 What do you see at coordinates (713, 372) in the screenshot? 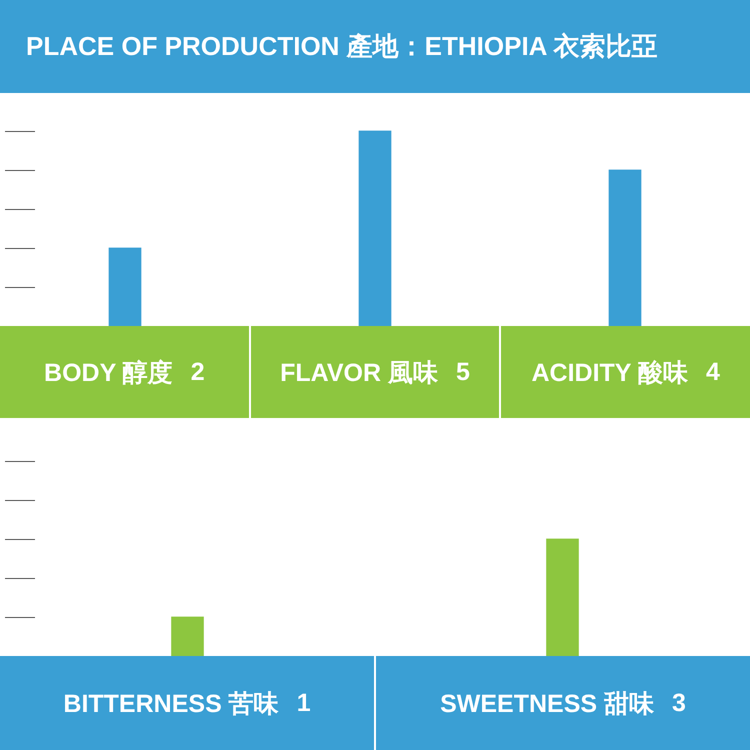
I see `data-label: 4` at bounding box center [713, 372].